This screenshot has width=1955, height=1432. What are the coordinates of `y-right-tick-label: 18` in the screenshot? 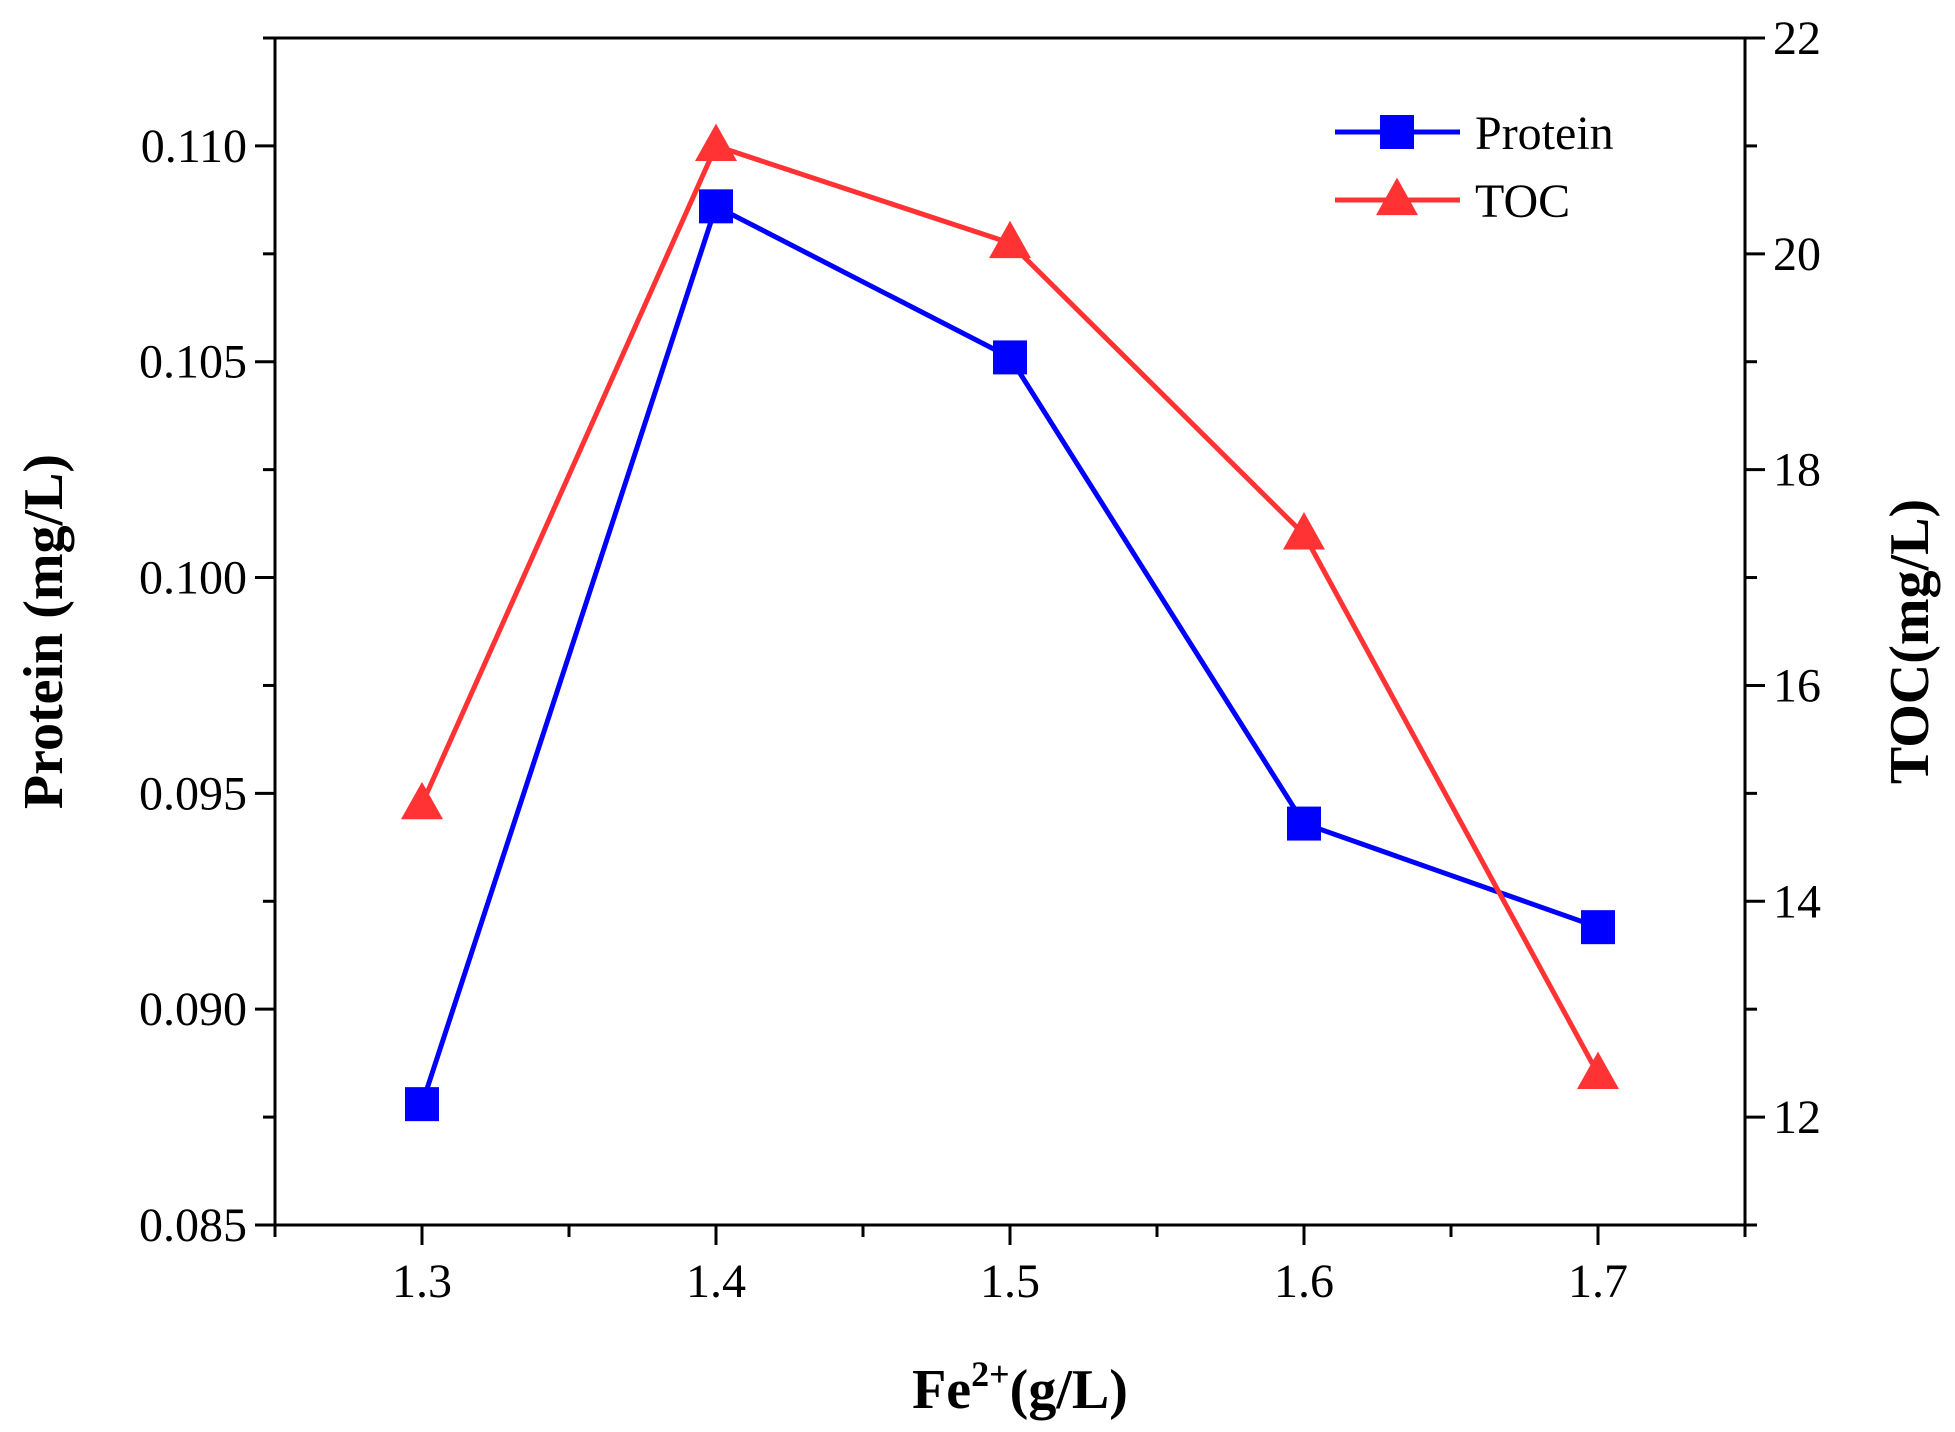 It's located at (1797, 470).